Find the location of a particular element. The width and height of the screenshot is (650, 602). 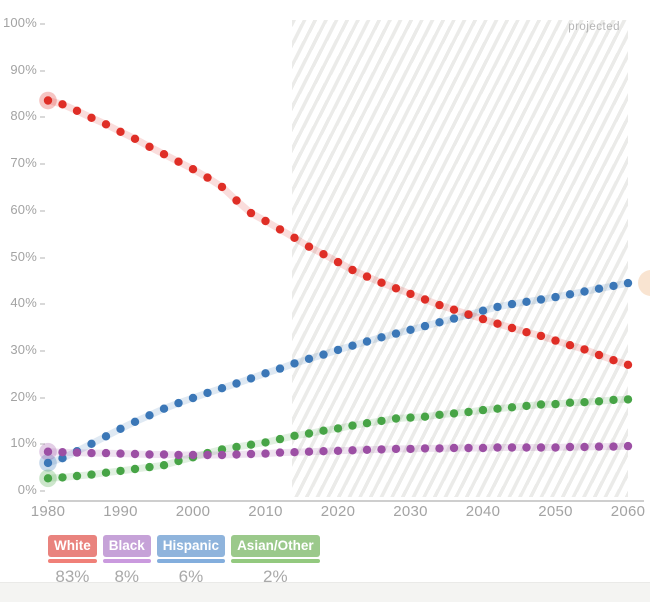

legend-button-hispanic: Hispanic is located at coordinates (191, 546).